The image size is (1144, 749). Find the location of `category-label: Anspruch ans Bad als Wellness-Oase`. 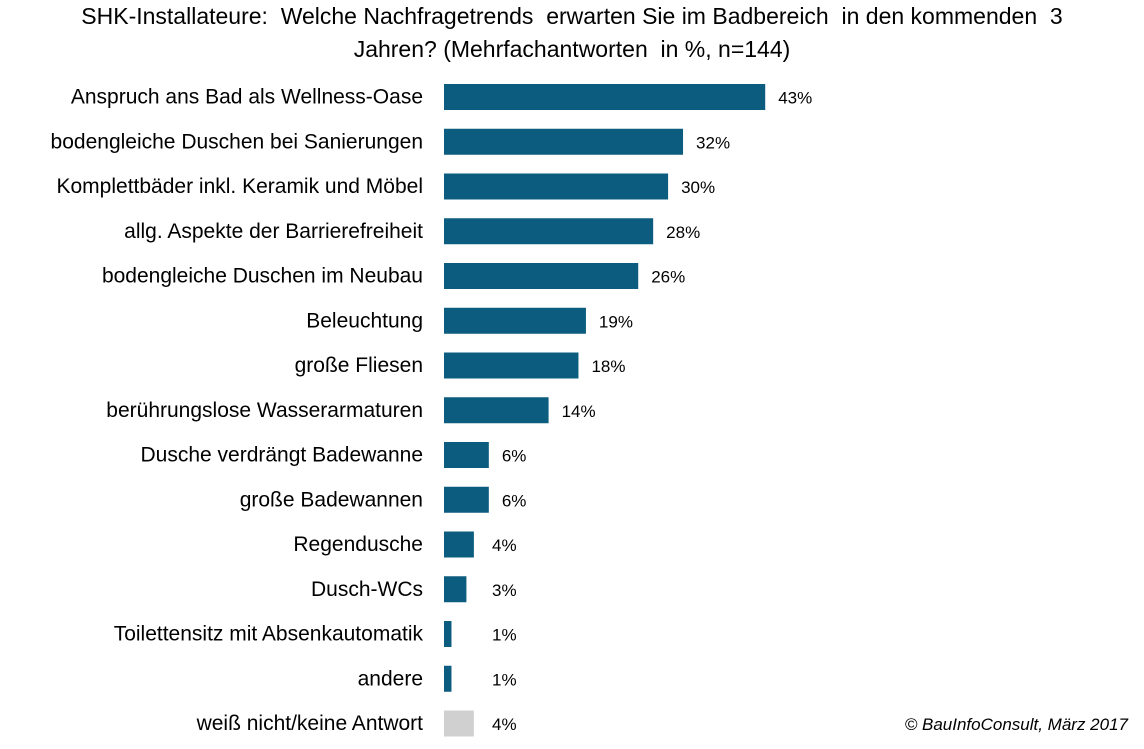

category-label: Anspruch ans Bad als Wellness-Oase is located at coordinates (247, 97).